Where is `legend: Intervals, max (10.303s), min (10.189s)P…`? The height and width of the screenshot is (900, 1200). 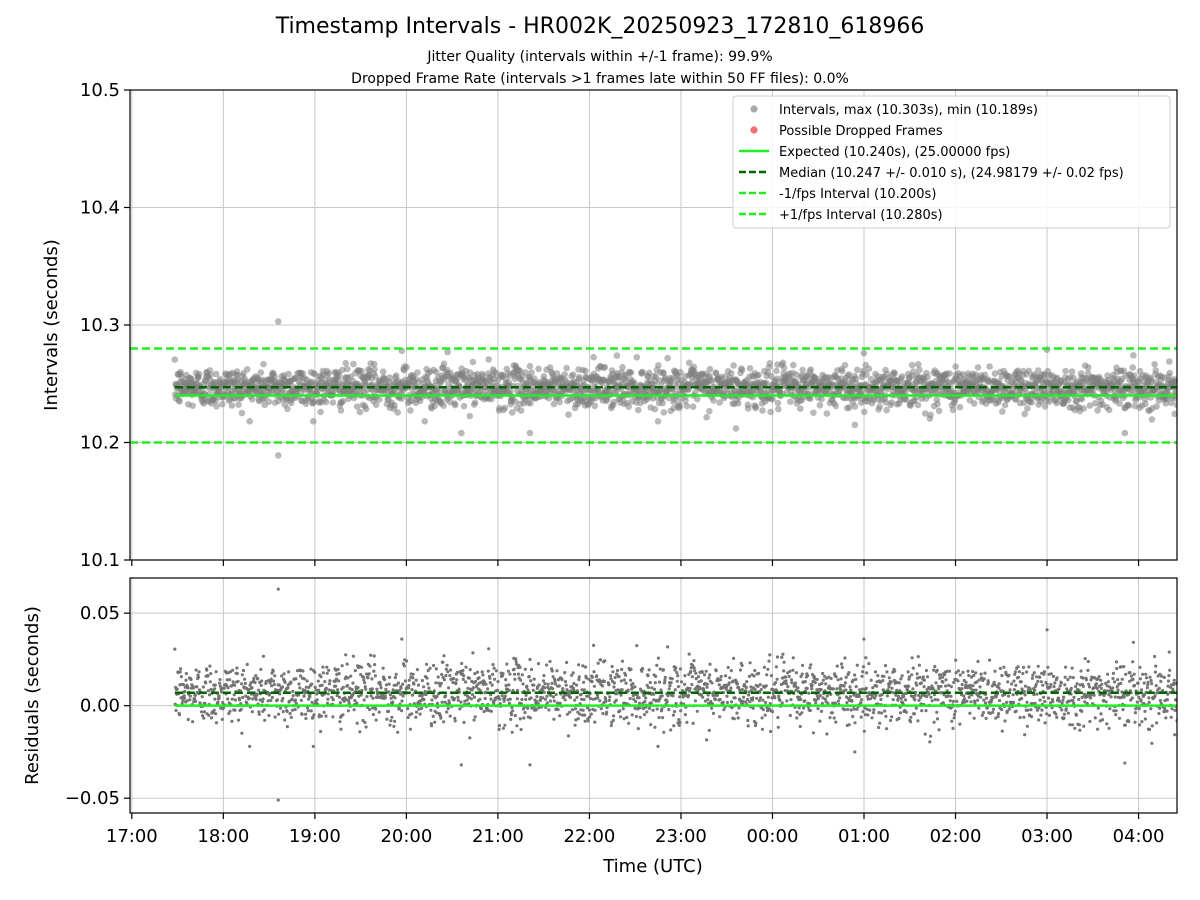
legend: Intervals, max (10.303s), min (10.189s)P… is located at coordinates (951, 162).